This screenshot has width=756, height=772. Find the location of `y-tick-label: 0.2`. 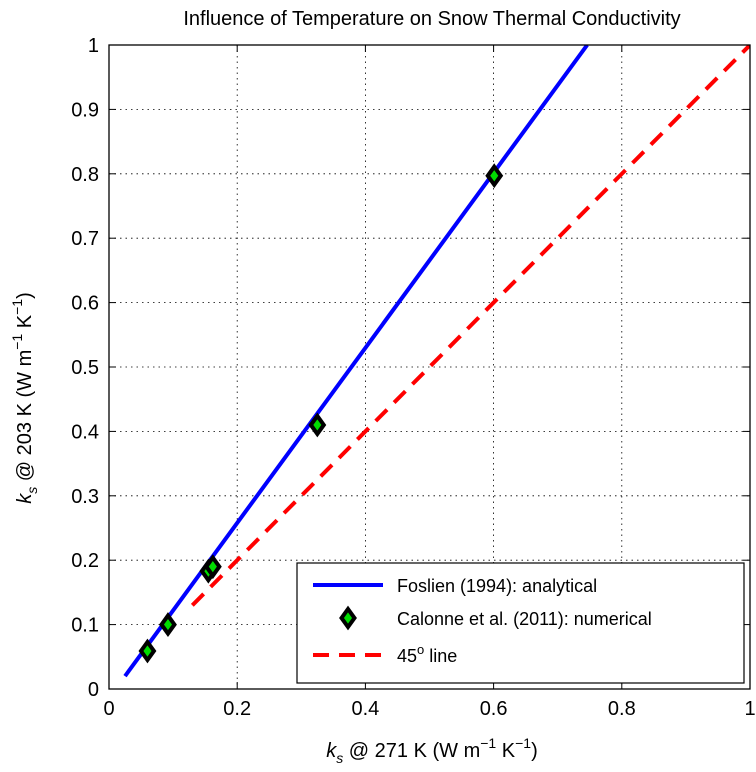

y-tick-label: 0.2 is located at coordinates (85, 561).